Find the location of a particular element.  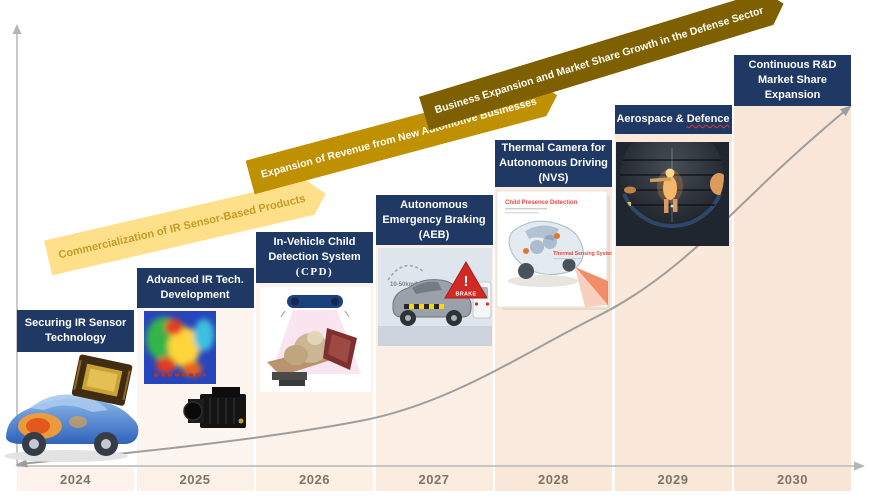

milestone-line: Autonomous Driving is located at coordinates (553, 163).